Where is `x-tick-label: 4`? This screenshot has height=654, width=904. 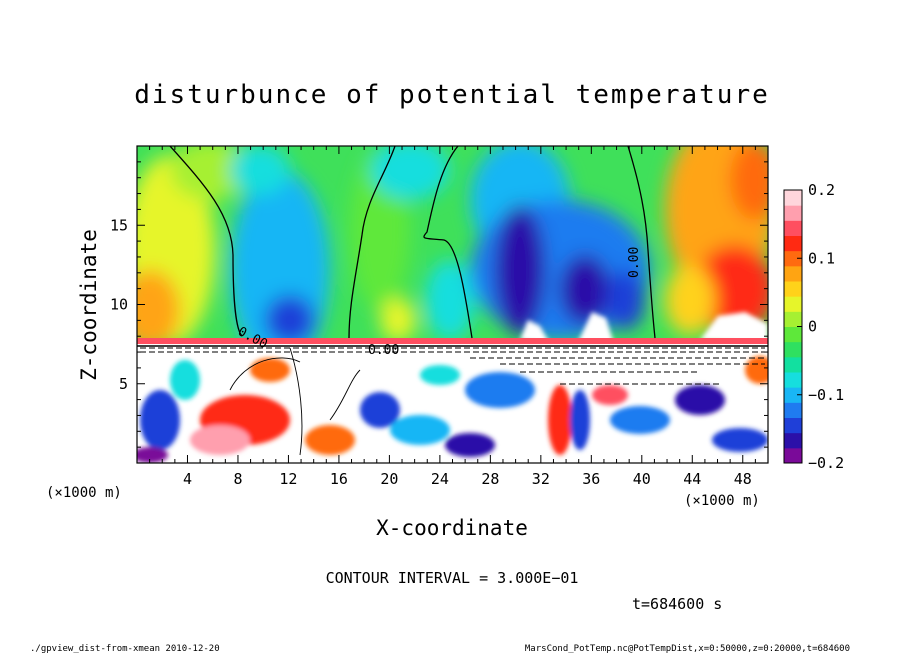 x-tick-label: 4 is located at coordinates (187, 479).